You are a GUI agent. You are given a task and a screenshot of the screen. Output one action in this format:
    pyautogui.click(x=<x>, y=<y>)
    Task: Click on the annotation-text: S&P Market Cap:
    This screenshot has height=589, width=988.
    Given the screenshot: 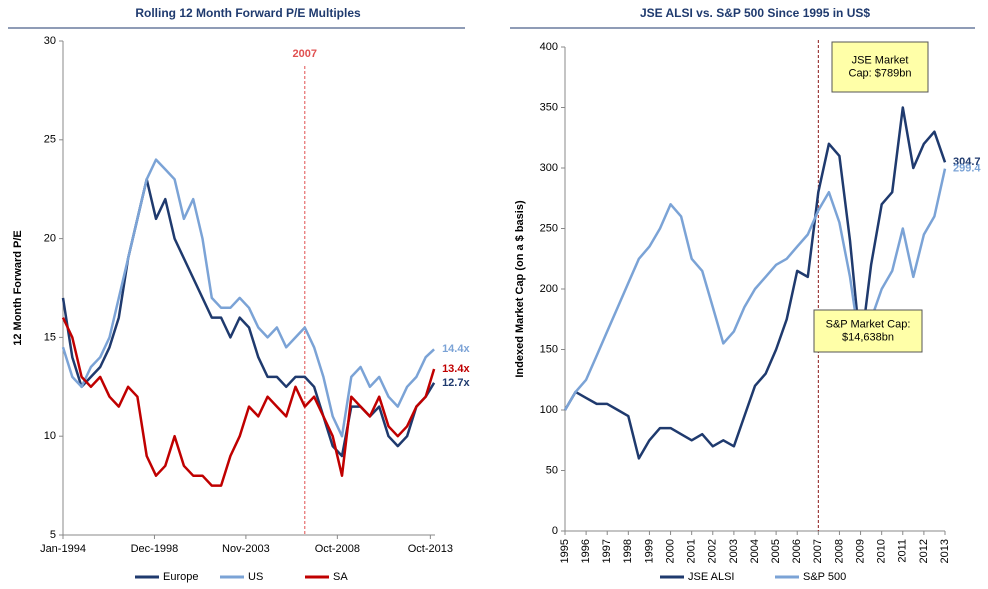 What is the action you would take?
    pyautogui.click(x=868, y=324)
    